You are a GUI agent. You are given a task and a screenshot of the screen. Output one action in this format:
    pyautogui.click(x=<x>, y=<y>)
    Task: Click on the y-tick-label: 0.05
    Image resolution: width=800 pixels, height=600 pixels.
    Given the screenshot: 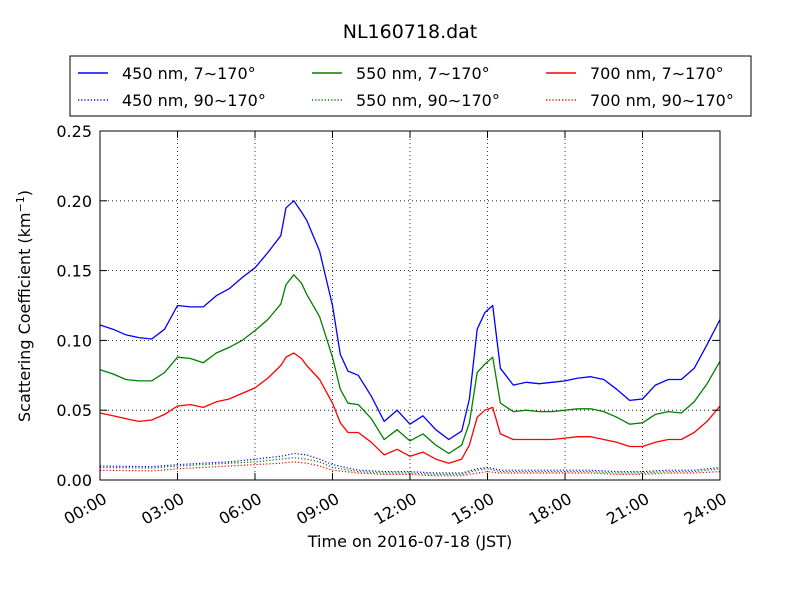 What is the action you would take?
    pyautogui.click(x=74, y=410)
    